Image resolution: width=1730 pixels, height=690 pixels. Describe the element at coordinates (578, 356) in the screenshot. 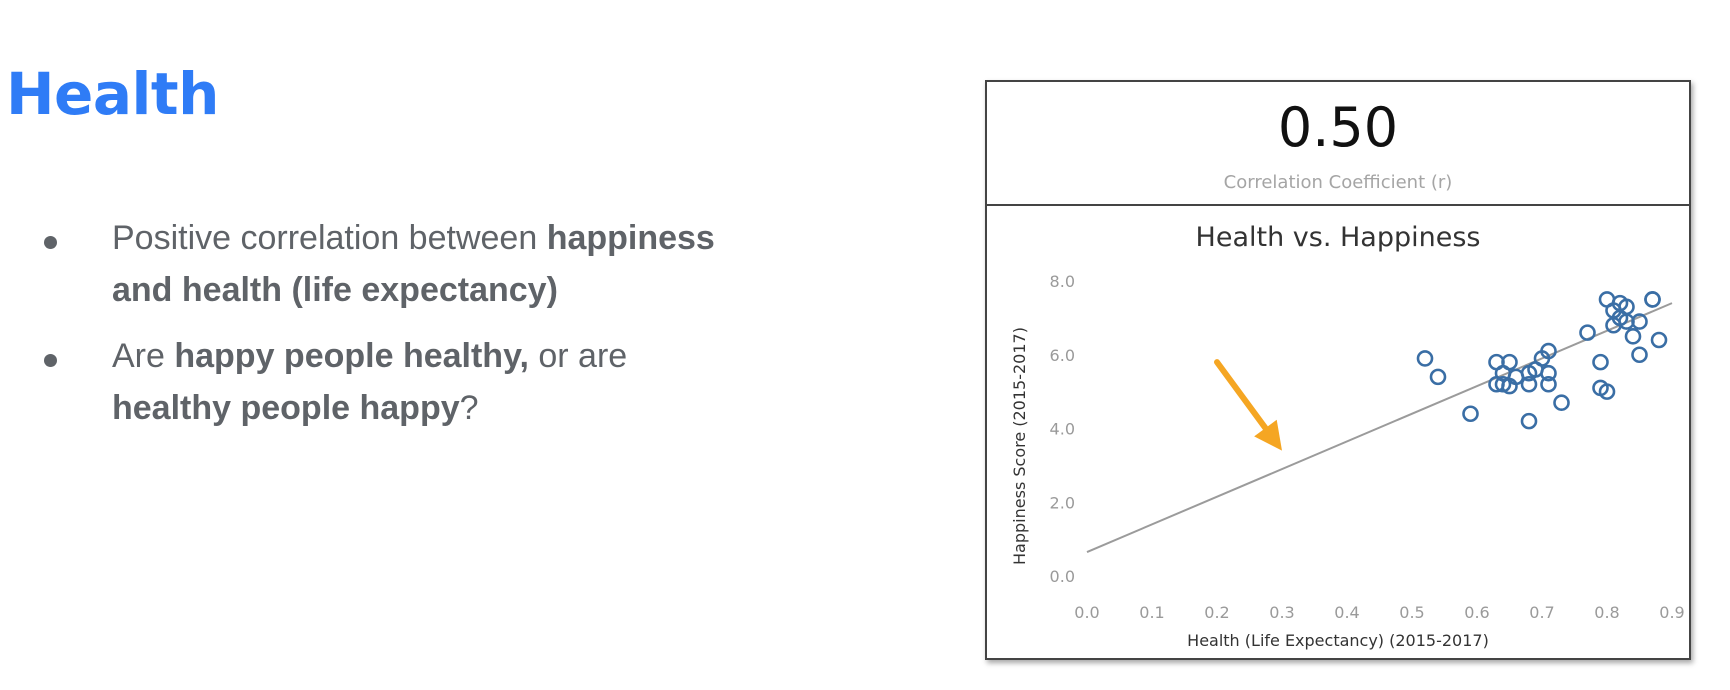

I see `bullet-text-plain: or are` at that location.